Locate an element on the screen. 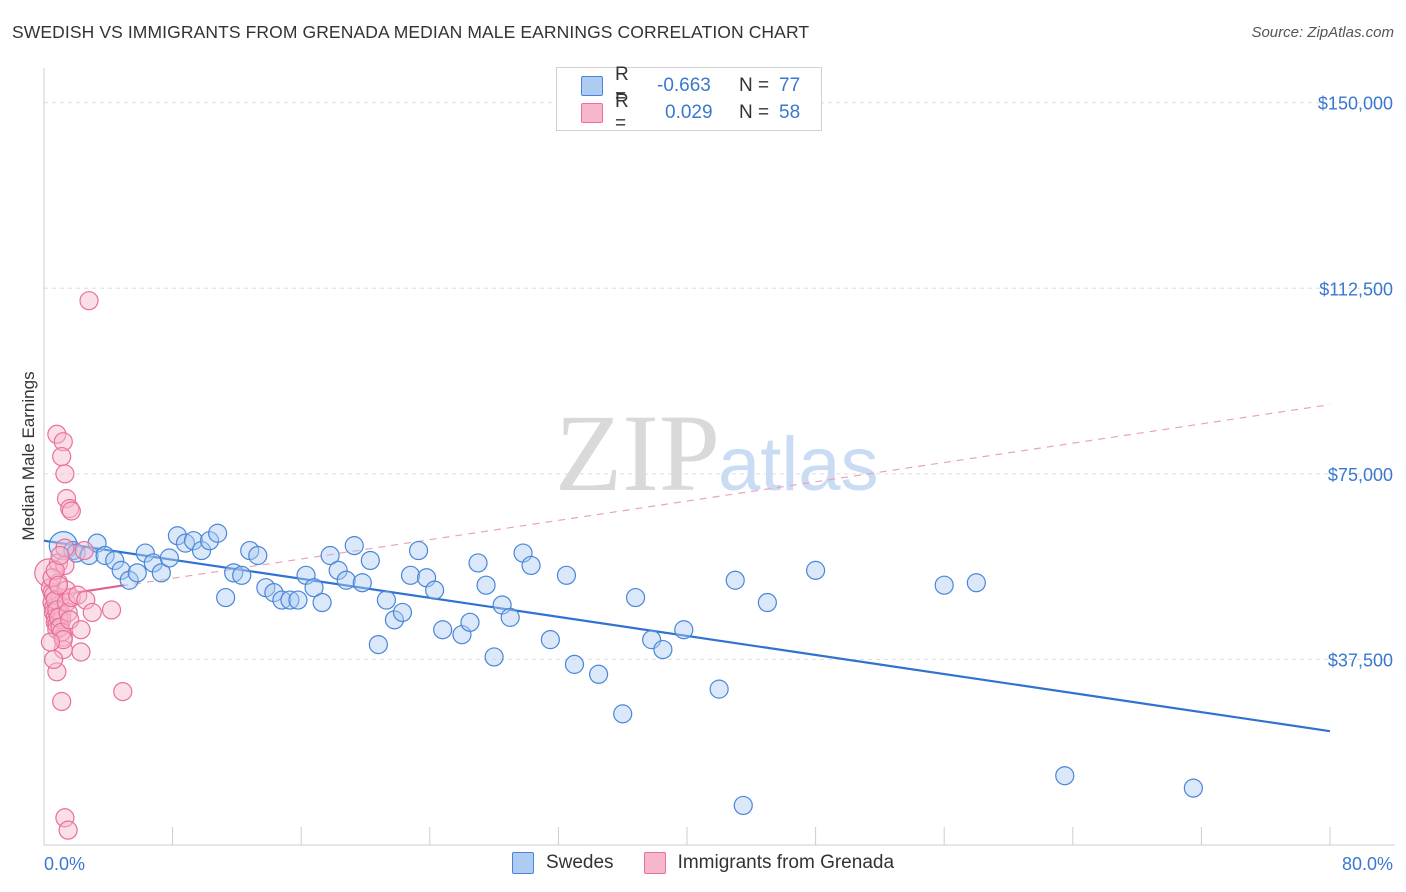 The width and height of the screenshot is (1406, 892). legend-swatch-blue is located at coordinates (592, 86).